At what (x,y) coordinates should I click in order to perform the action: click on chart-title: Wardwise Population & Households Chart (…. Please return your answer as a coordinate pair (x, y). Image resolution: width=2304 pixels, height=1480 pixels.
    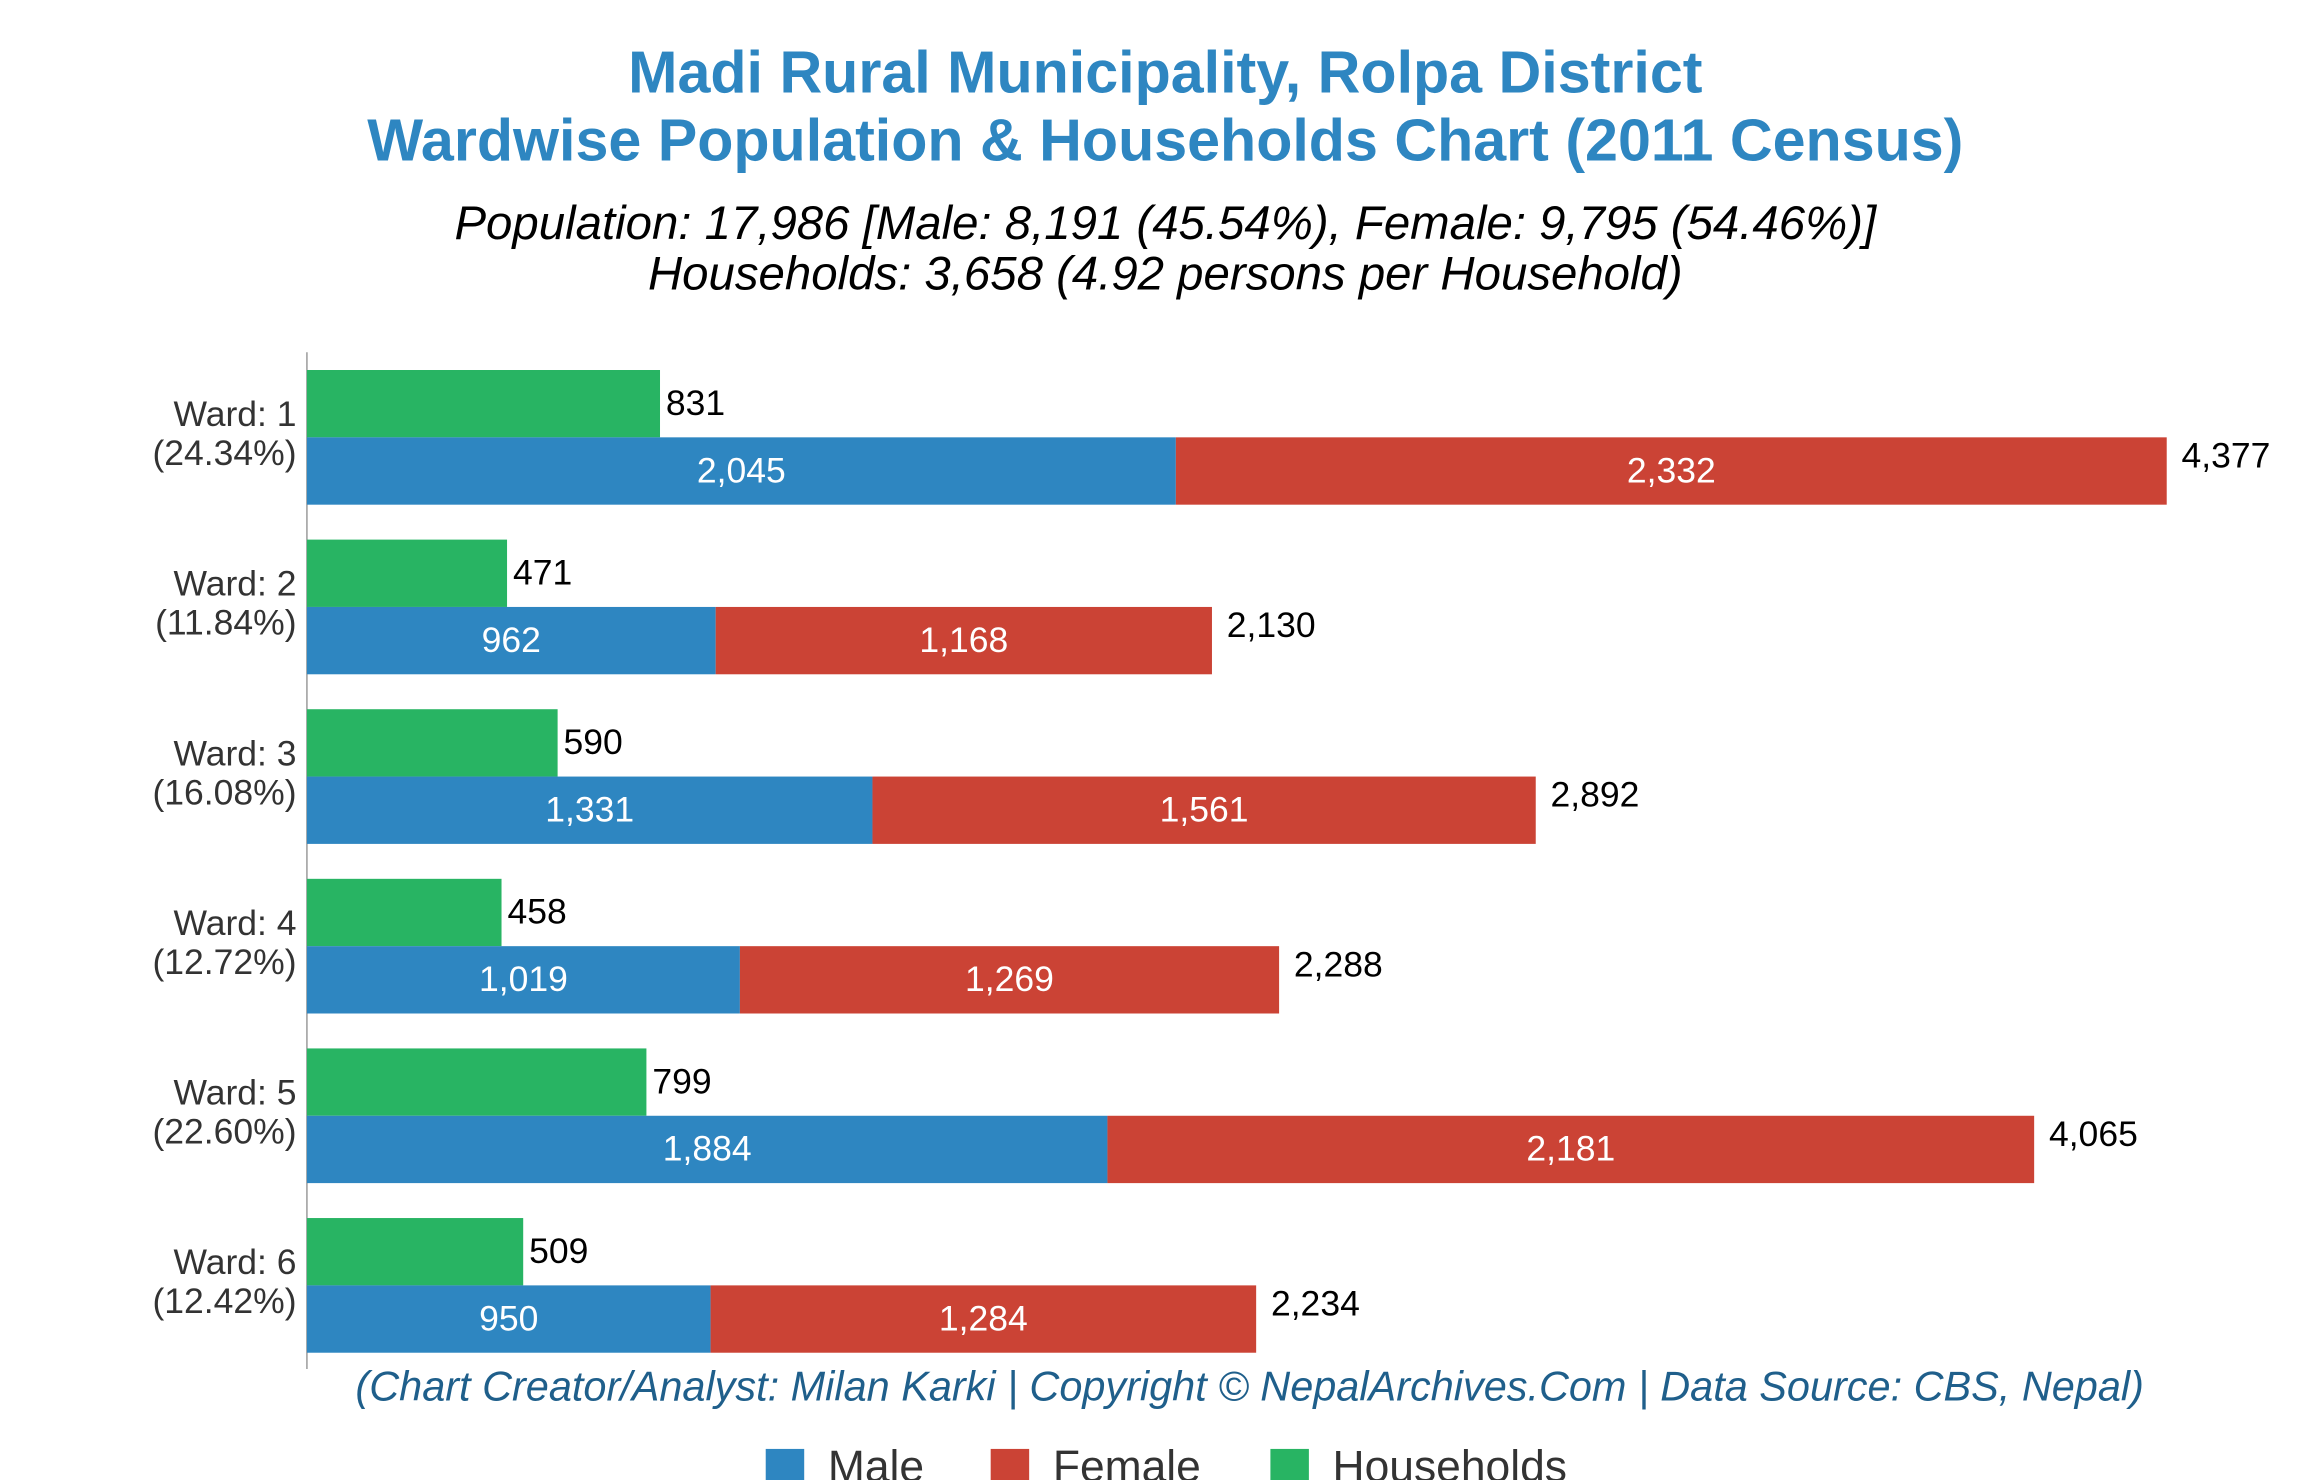
    Looking at the image, I should click on (1165, 140).